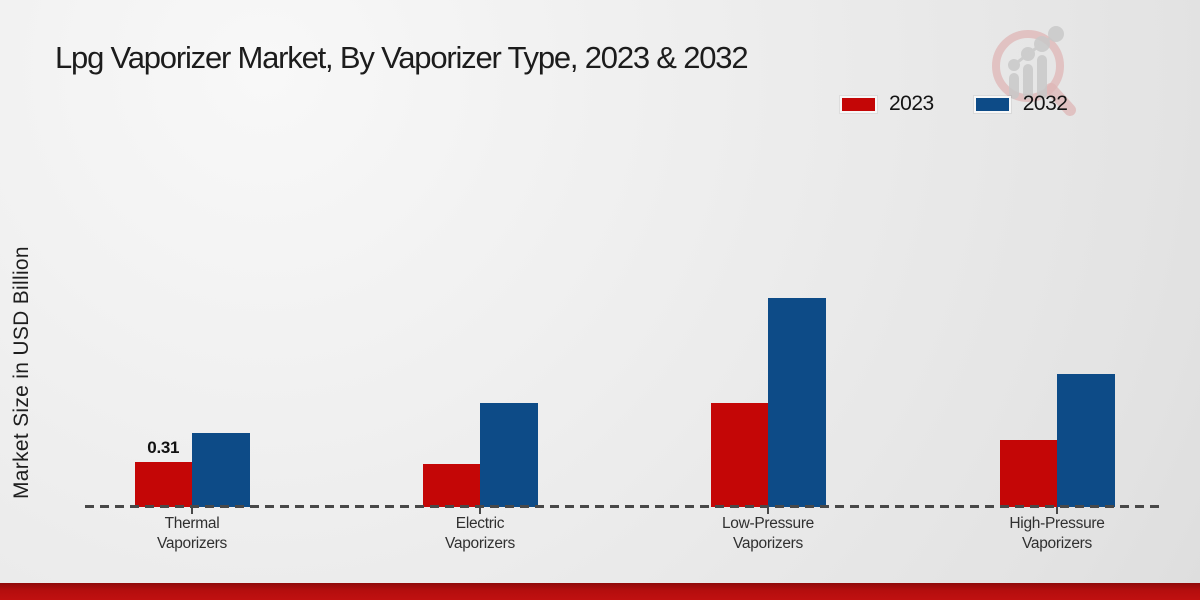  Describe the element at coordinates (954, 104) in the screenshot. I see `legend: 2023 2032` at that location.